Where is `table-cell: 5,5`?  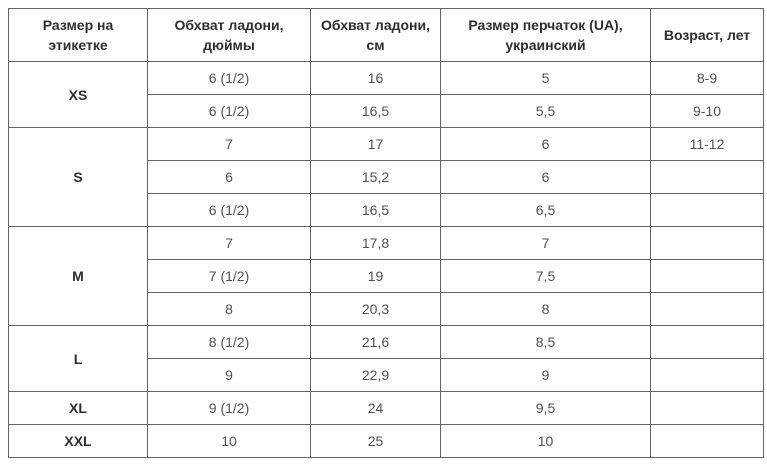
table-cell: 5,5 is located at coordinates (545, 111).